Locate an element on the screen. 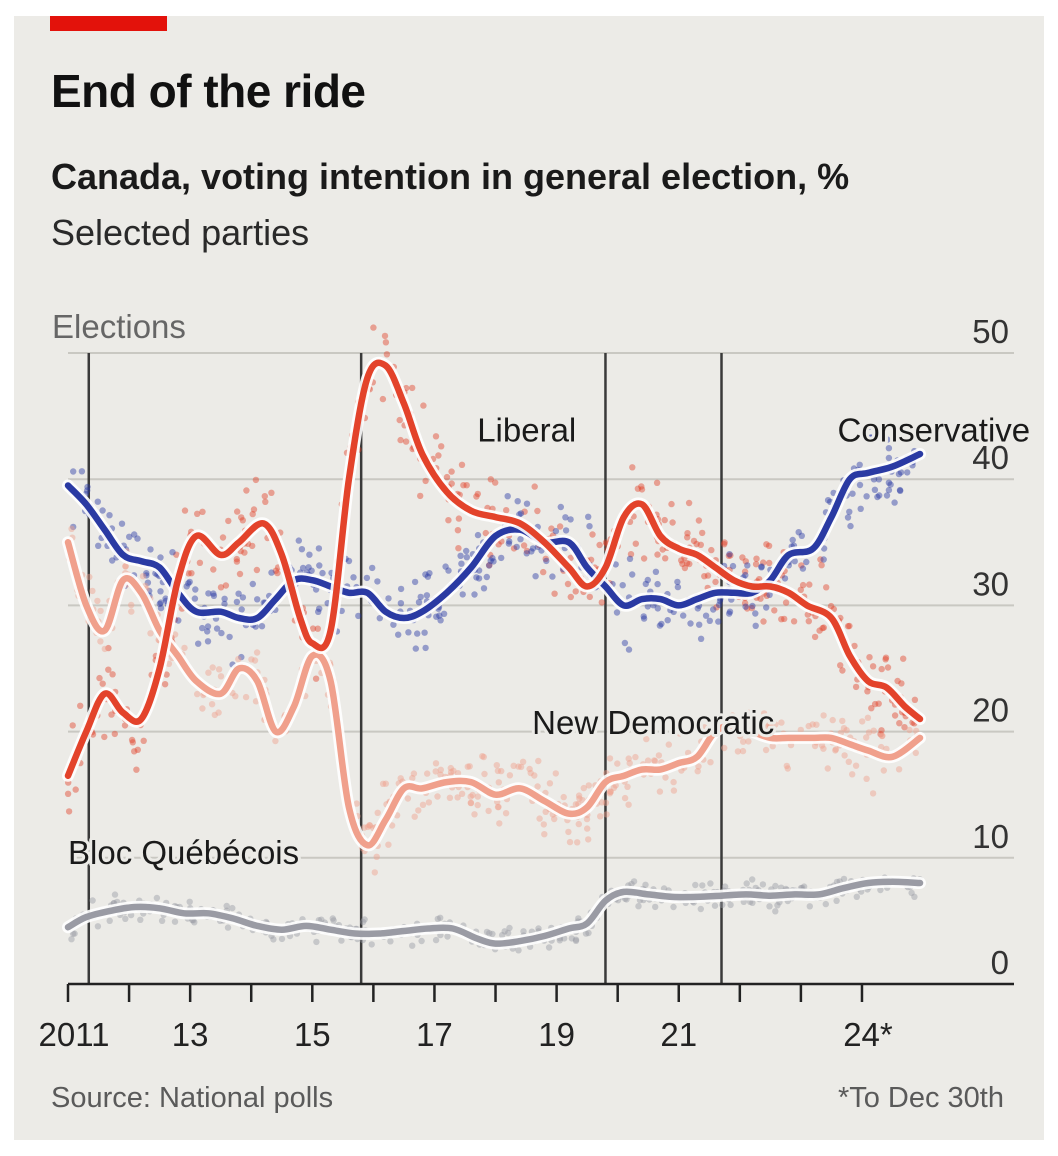  y-axis-labels: 0 10 20 30 40 50 is located at coordinates (990, 647).